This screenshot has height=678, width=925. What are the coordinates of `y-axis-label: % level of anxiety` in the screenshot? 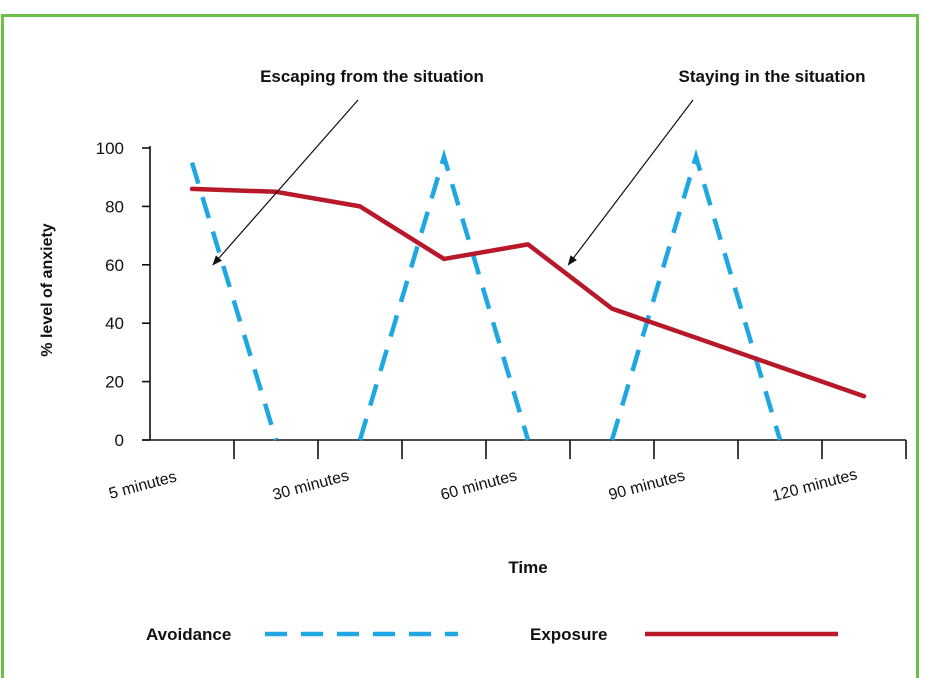 It's located at (47, 289).